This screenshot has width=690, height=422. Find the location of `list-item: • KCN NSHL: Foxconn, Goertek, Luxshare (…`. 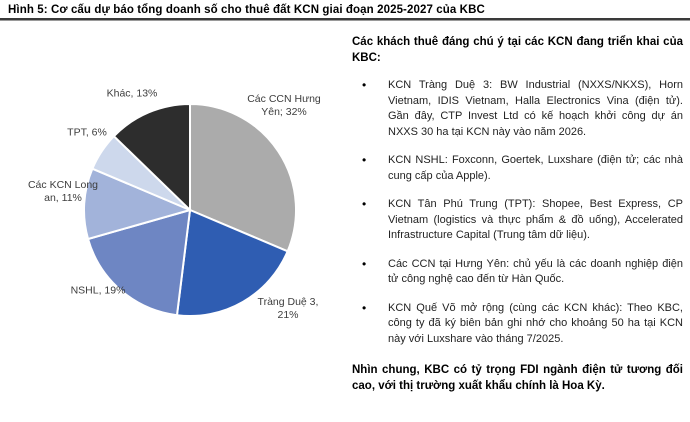

list-item: • KCN NSHL: Foxconn, Goertek, Luxshare (… is located at coordinates (517, 168).